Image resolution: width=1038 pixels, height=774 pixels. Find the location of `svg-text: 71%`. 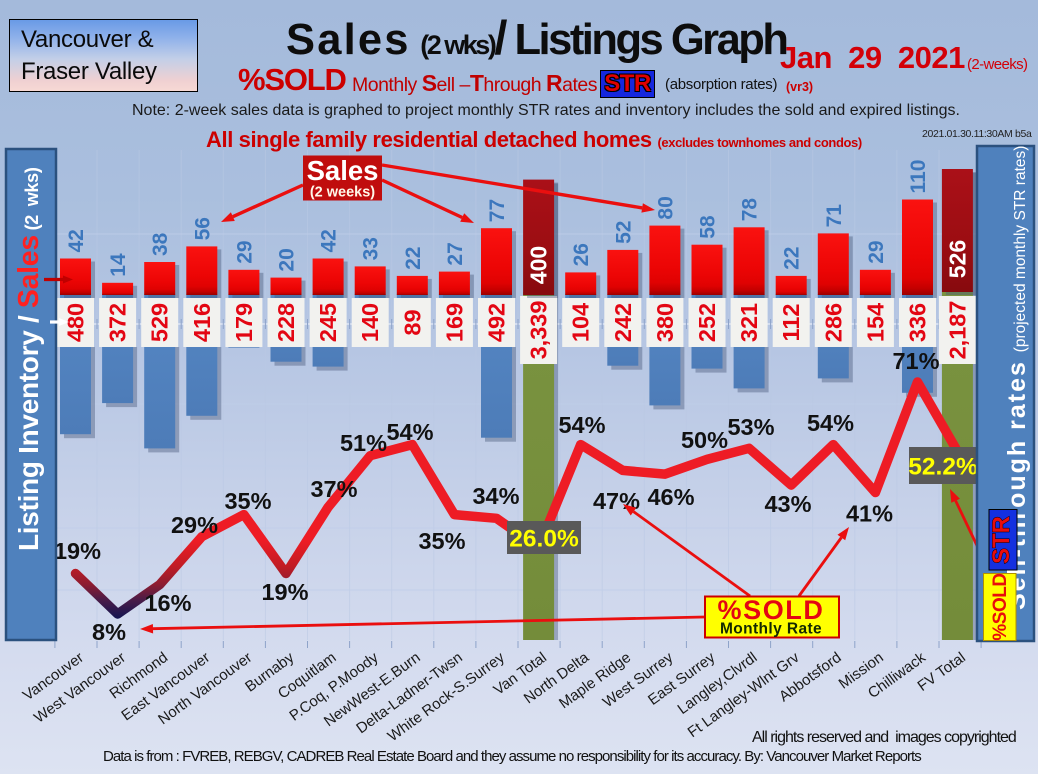

svg-text: 71% is located at coordinates (915, 361).